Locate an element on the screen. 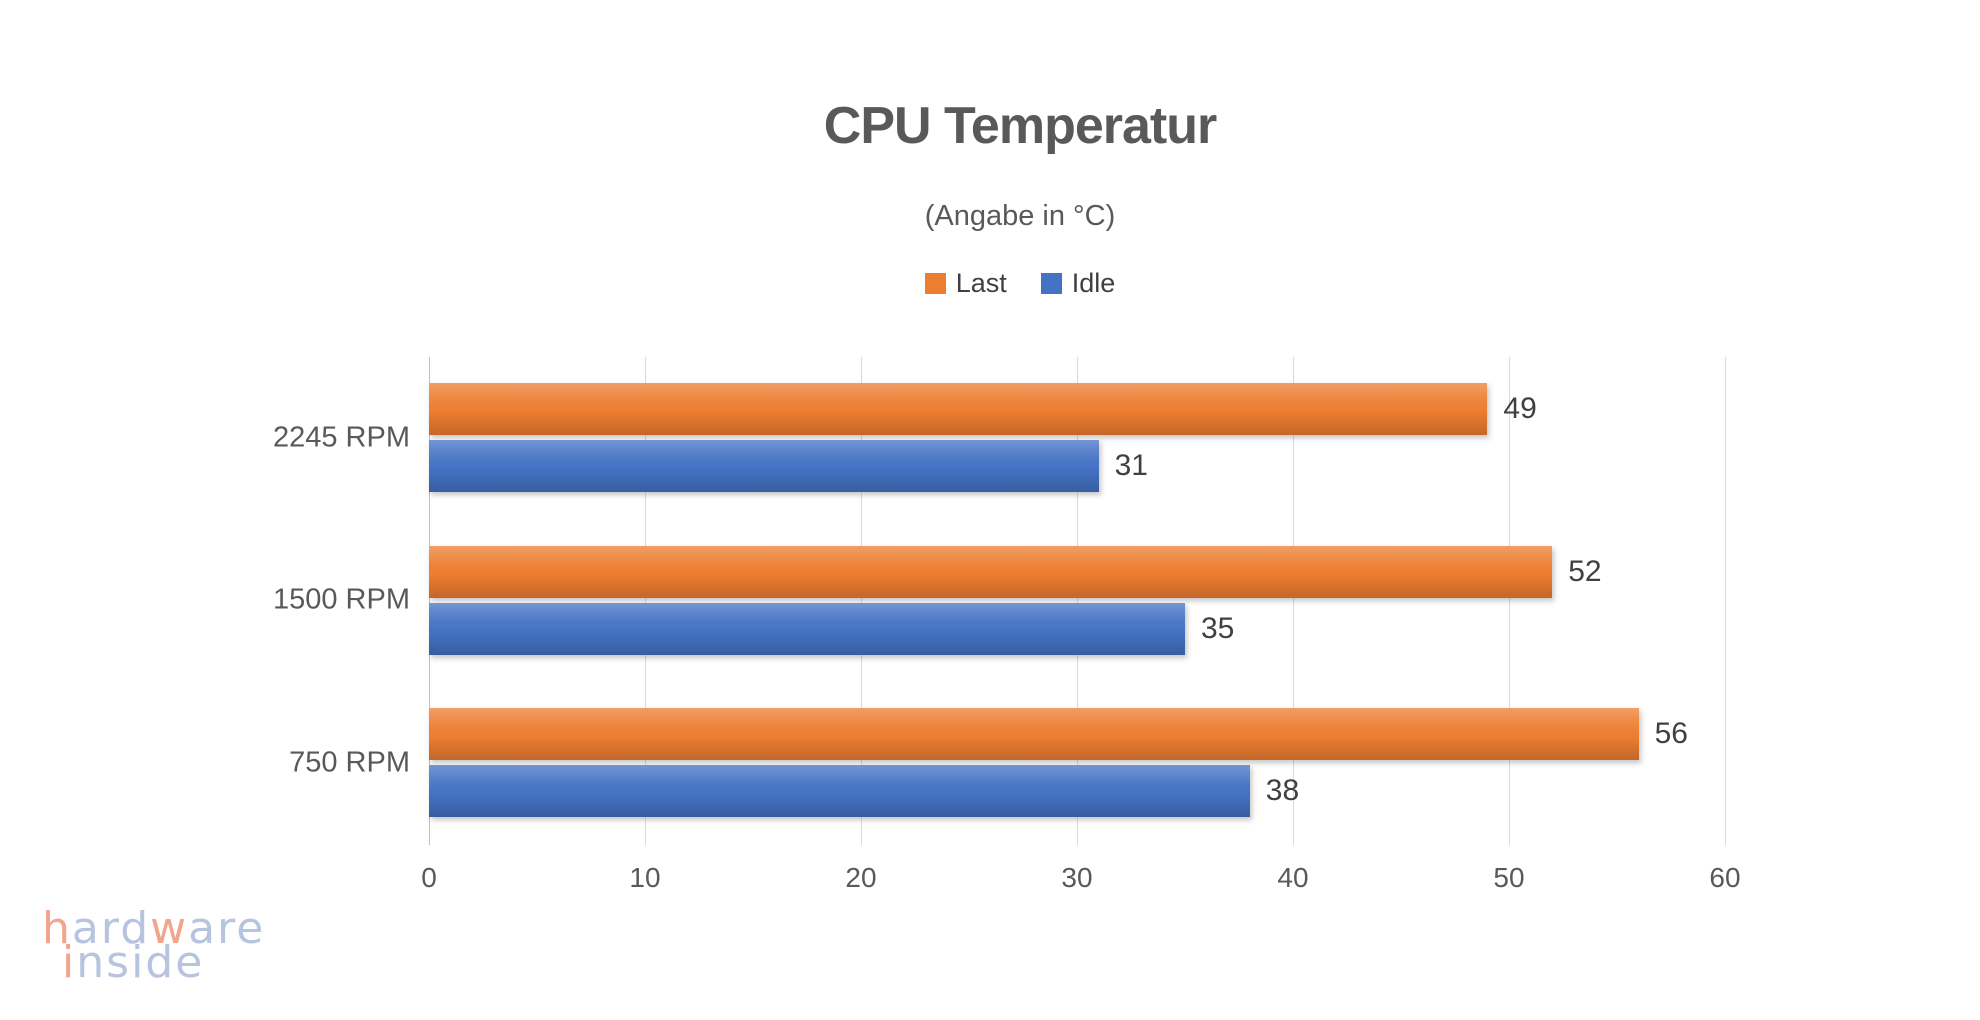 The width and height of the screenshot is (1980, 1020). bar-last-2245-rpm is located at coordinates (958, 409).